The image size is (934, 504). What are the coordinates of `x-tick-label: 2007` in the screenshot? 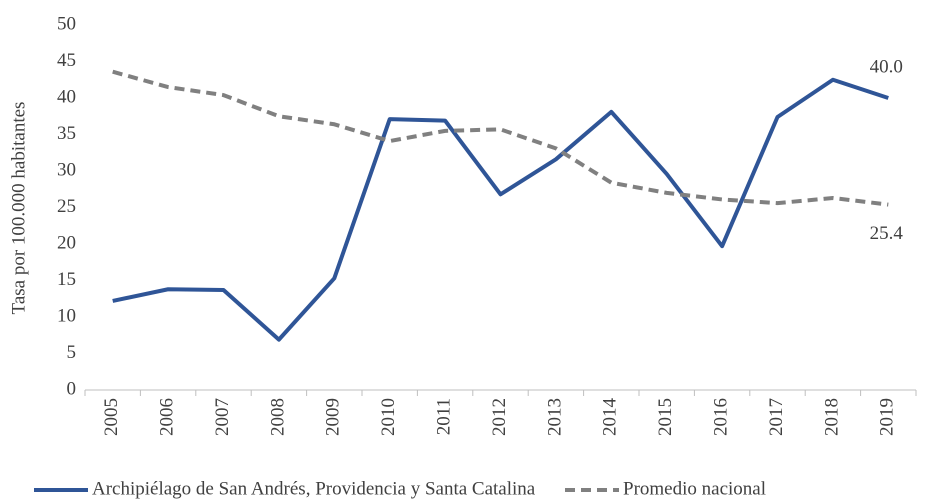 It's located at (222, 417).